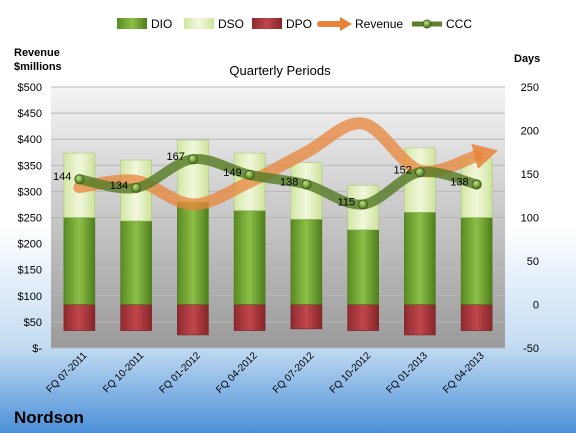  I want to click on x-tick-label: FQ 01-2012, so click(180, 373).